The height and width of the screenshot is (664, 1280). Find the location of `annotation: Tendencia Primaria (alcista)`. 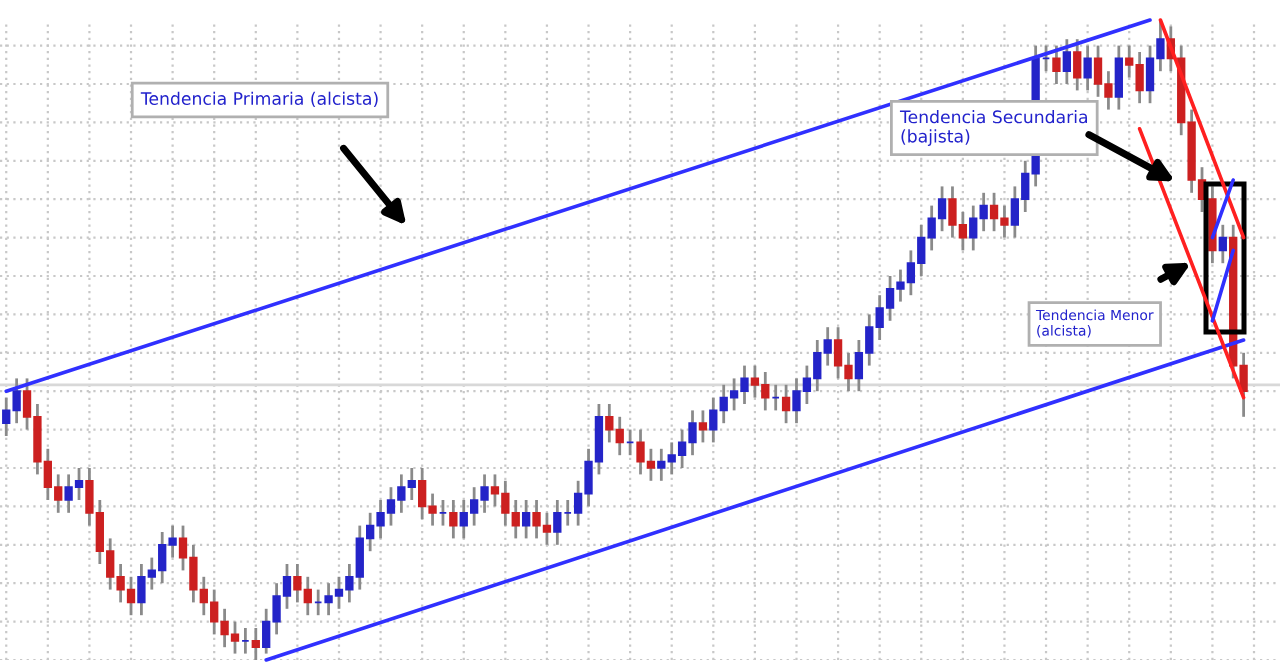

annotation: Tendencia Primaria (alcista) is located at coordinates (259, 99).